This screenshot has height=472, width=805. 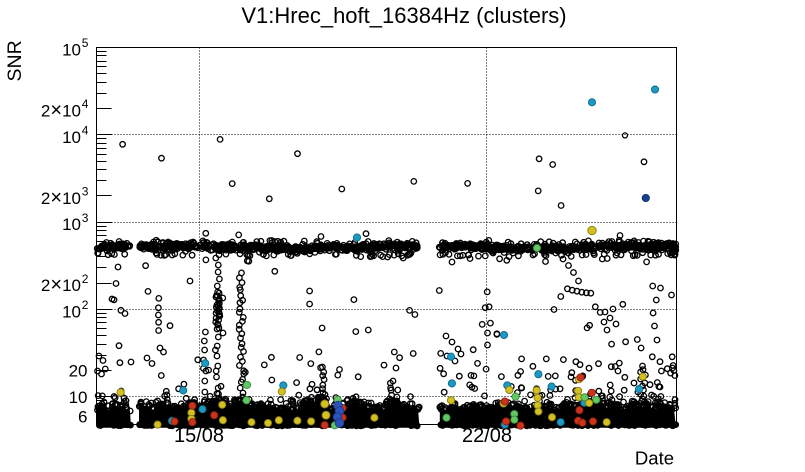 I want to click on svg-text: 6, so click(x=82, y=416).